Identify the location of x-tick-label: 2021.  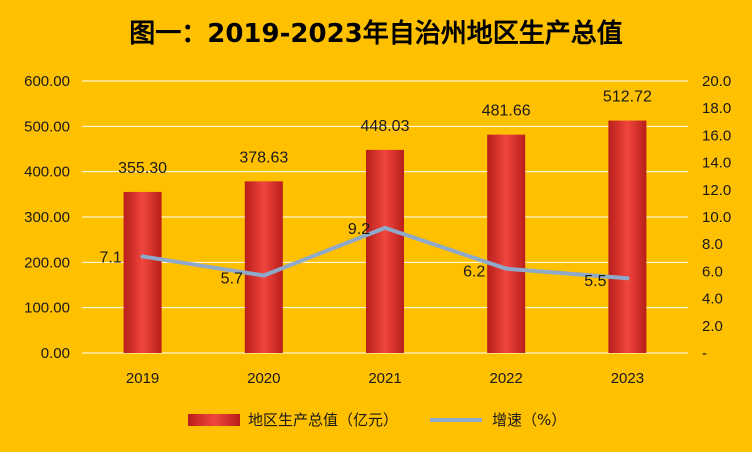
(384, 378).